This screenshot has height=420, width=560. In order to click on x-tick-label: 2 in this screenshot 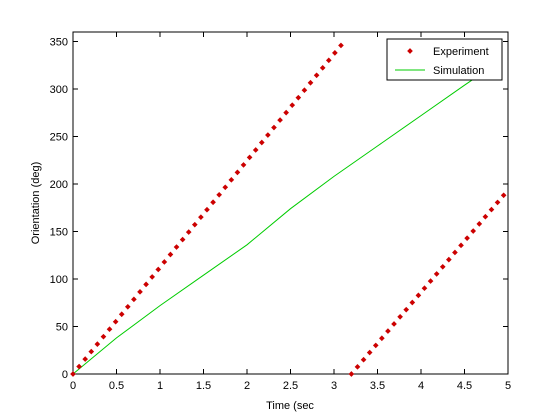, I will do `click(247, 386)`.